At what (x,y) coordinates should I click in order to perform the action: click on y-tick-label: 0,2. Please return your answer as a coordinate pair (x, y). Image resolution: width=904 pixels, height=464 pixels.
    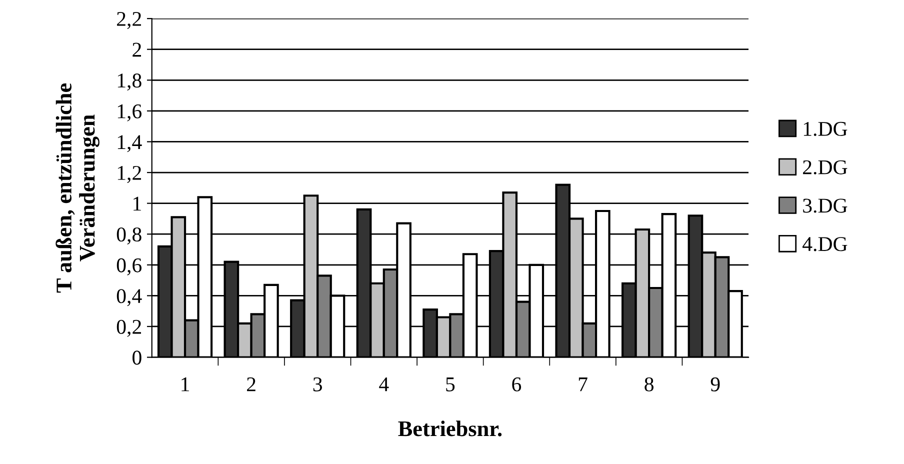
    Looking at the image, I should click on (128, 328).